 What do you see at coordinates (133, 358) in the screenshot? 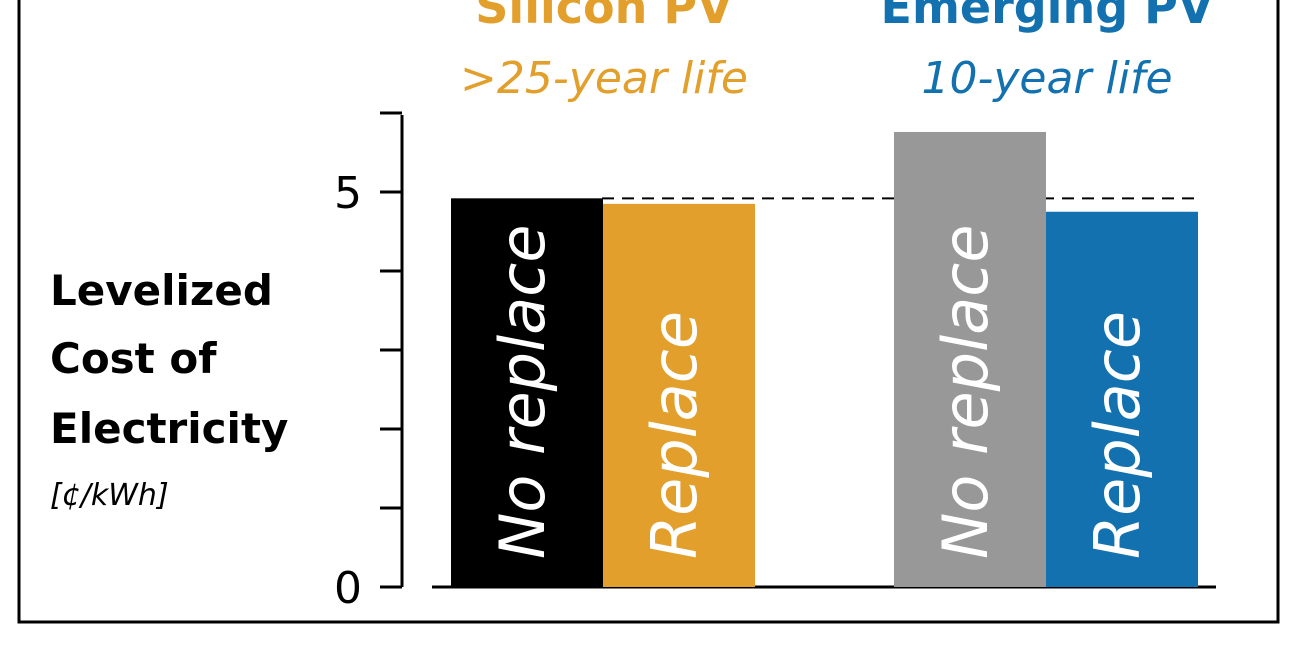
I see `y-axis-label-line-2: Cost of` at bounding box center [133, 358].